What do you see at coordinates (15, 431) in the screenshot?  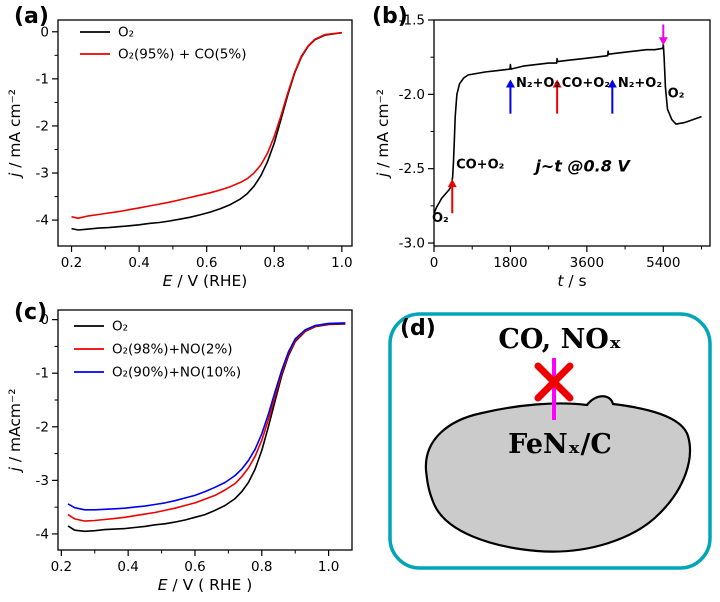 I see `y-axis-label: j / mAcm⁻²` at bounding box center [15, 431].